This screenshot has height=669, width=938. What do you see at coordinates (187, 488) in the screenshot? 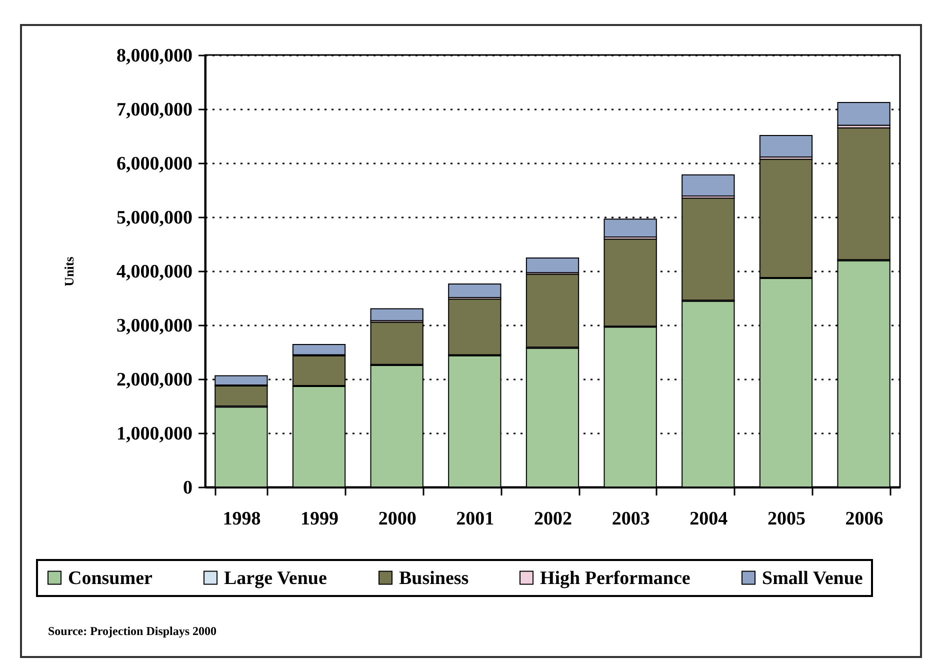
I see `y-tick-label: 0` at bounding box center [187, 488].